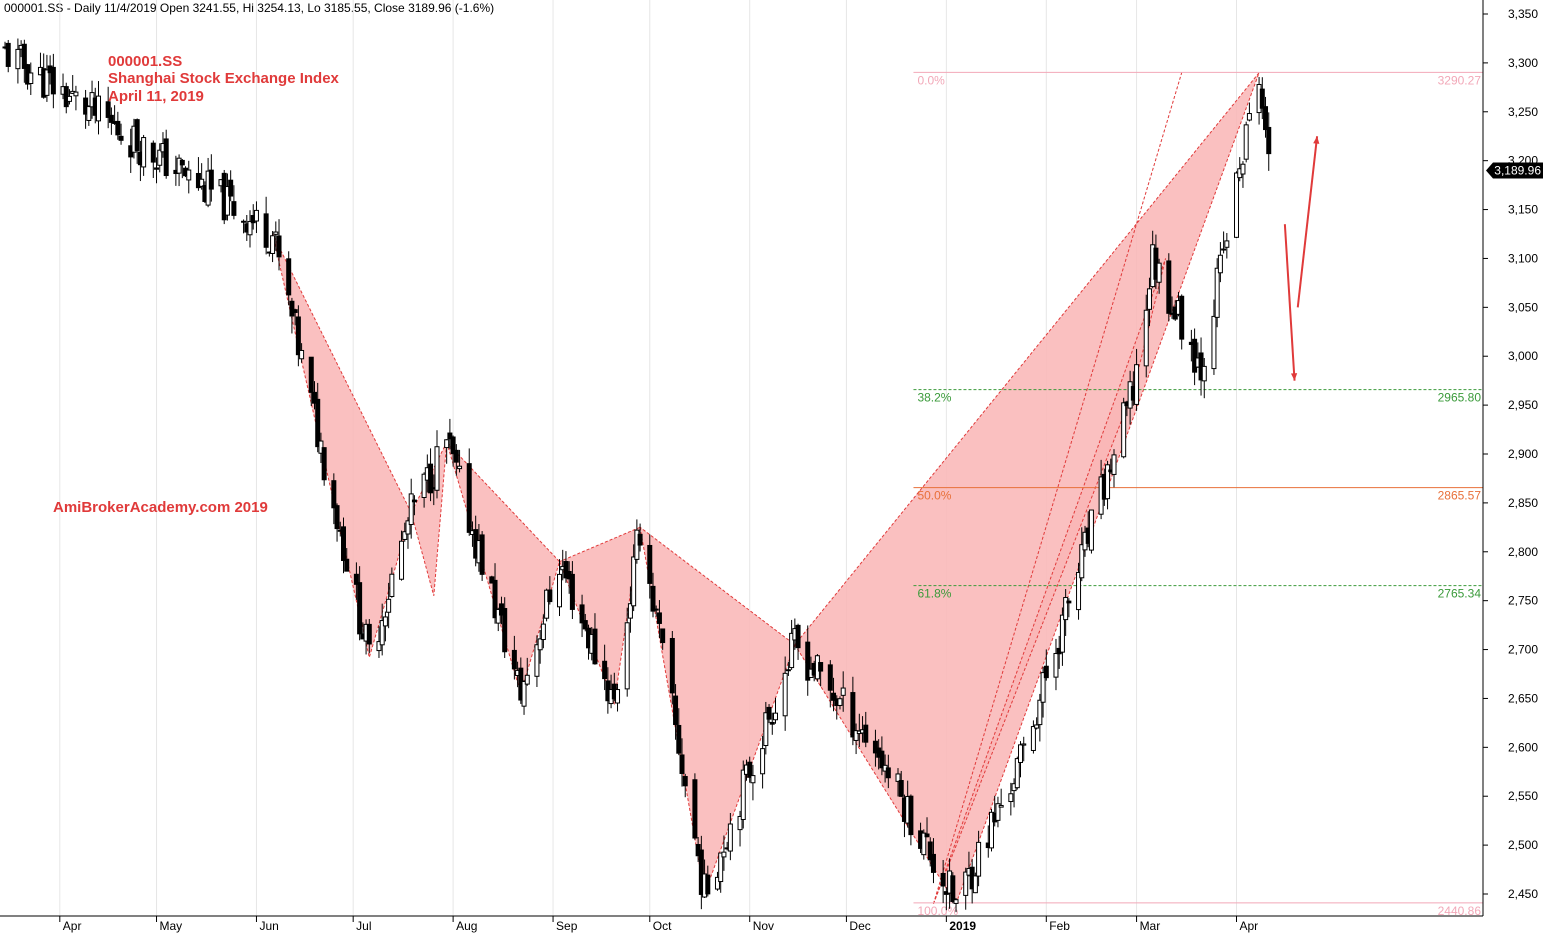 Image resolution: width=1544 pixels, height=934 pixels. Describe the element at coordinates (717, 711) in the screenshot. I see `pattern-triangle` at that location.